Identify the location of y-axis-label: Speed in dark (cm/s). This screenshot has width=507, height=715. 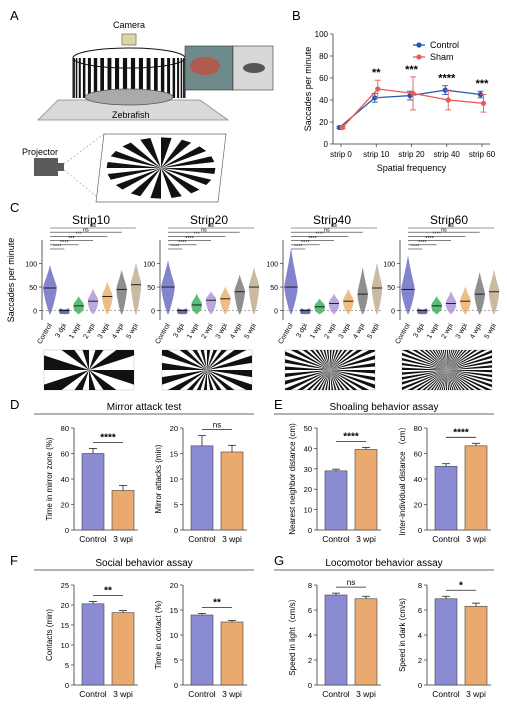
(402, 635).